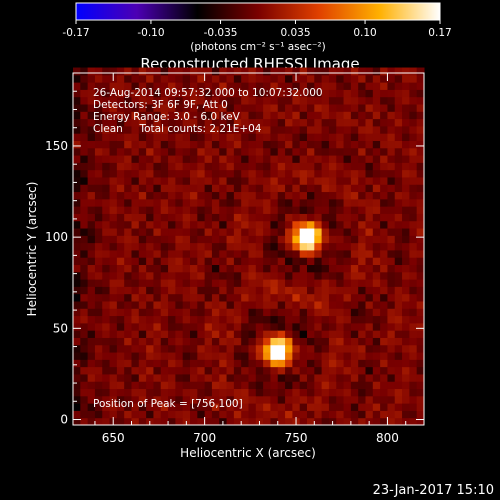 The image size is (500, 500). I want to click on x-axis-title: Heliocentric X (arcsec), so click(248, 453).